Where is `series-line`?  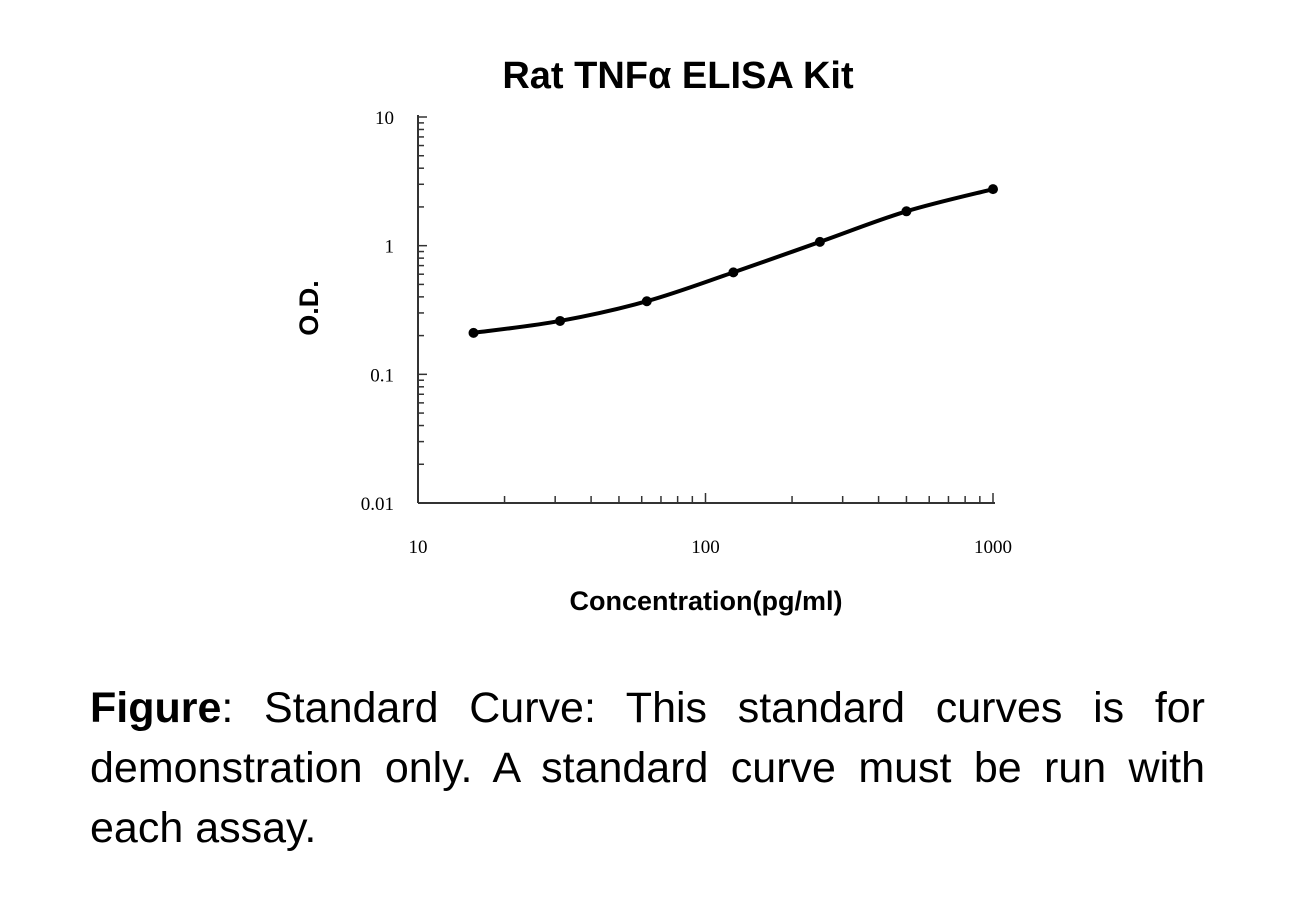
series-line is located at coordinates (733, 261).